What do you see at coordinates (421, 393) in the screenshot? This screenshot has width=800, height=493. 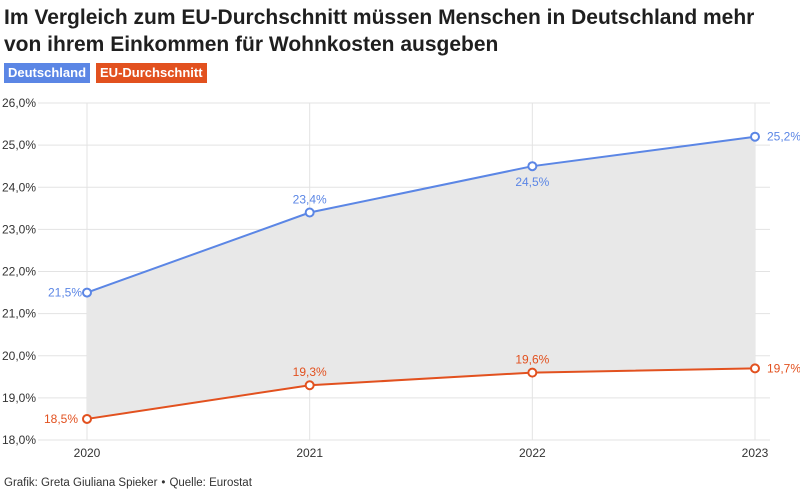 I see `series-line-eu` at bounding box center [421, 393].